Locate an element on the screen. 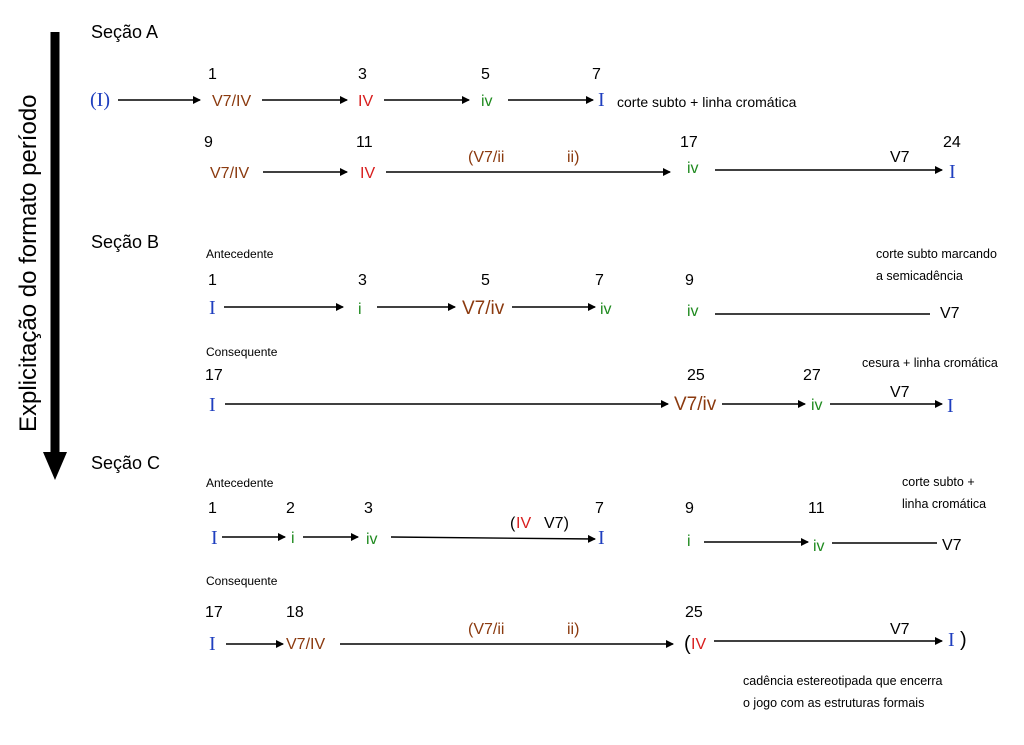 The width and height of the screenshot is (1024, 745). measure-number-b1-m7: 7 is located at coordinates (599, 280).